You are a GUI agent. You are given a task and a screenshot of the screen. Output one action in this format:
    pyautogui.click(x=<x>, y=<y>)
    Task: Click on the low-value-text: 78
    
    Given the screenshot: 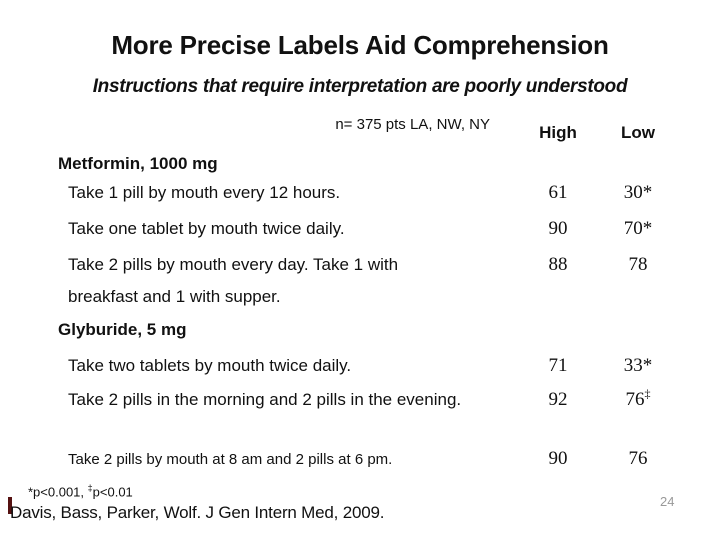 What is the action you would take?
    pyautogui.click(x=638, y=264)
    